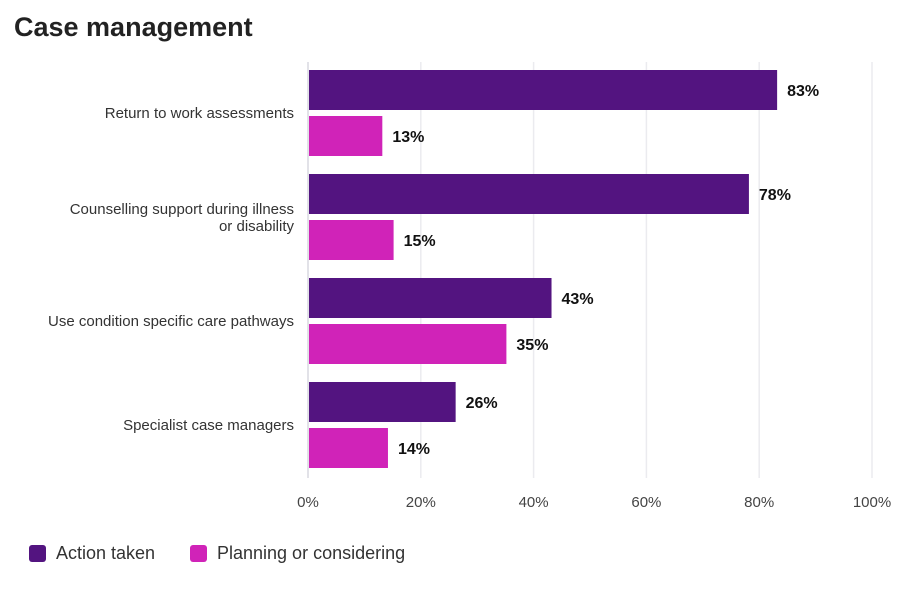 The width and height of the screenshot is (900, 603). I want to click on legend-label: Planning or considering, so click(311, 553).